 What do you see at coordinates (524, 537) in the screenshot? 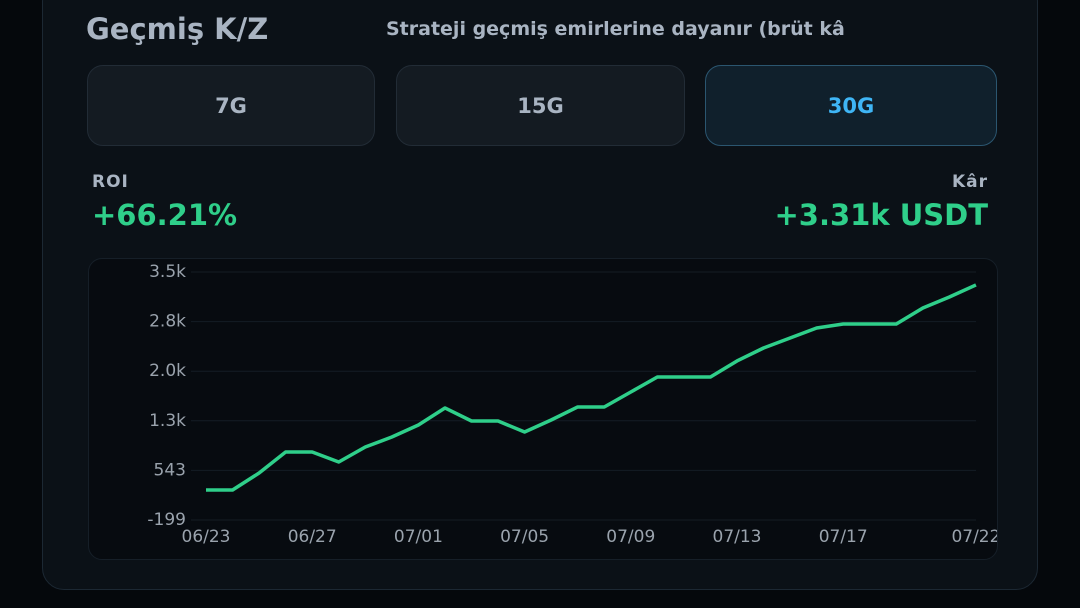
I see `x-tick-label: 07/05` at bounding box center [524, 537].